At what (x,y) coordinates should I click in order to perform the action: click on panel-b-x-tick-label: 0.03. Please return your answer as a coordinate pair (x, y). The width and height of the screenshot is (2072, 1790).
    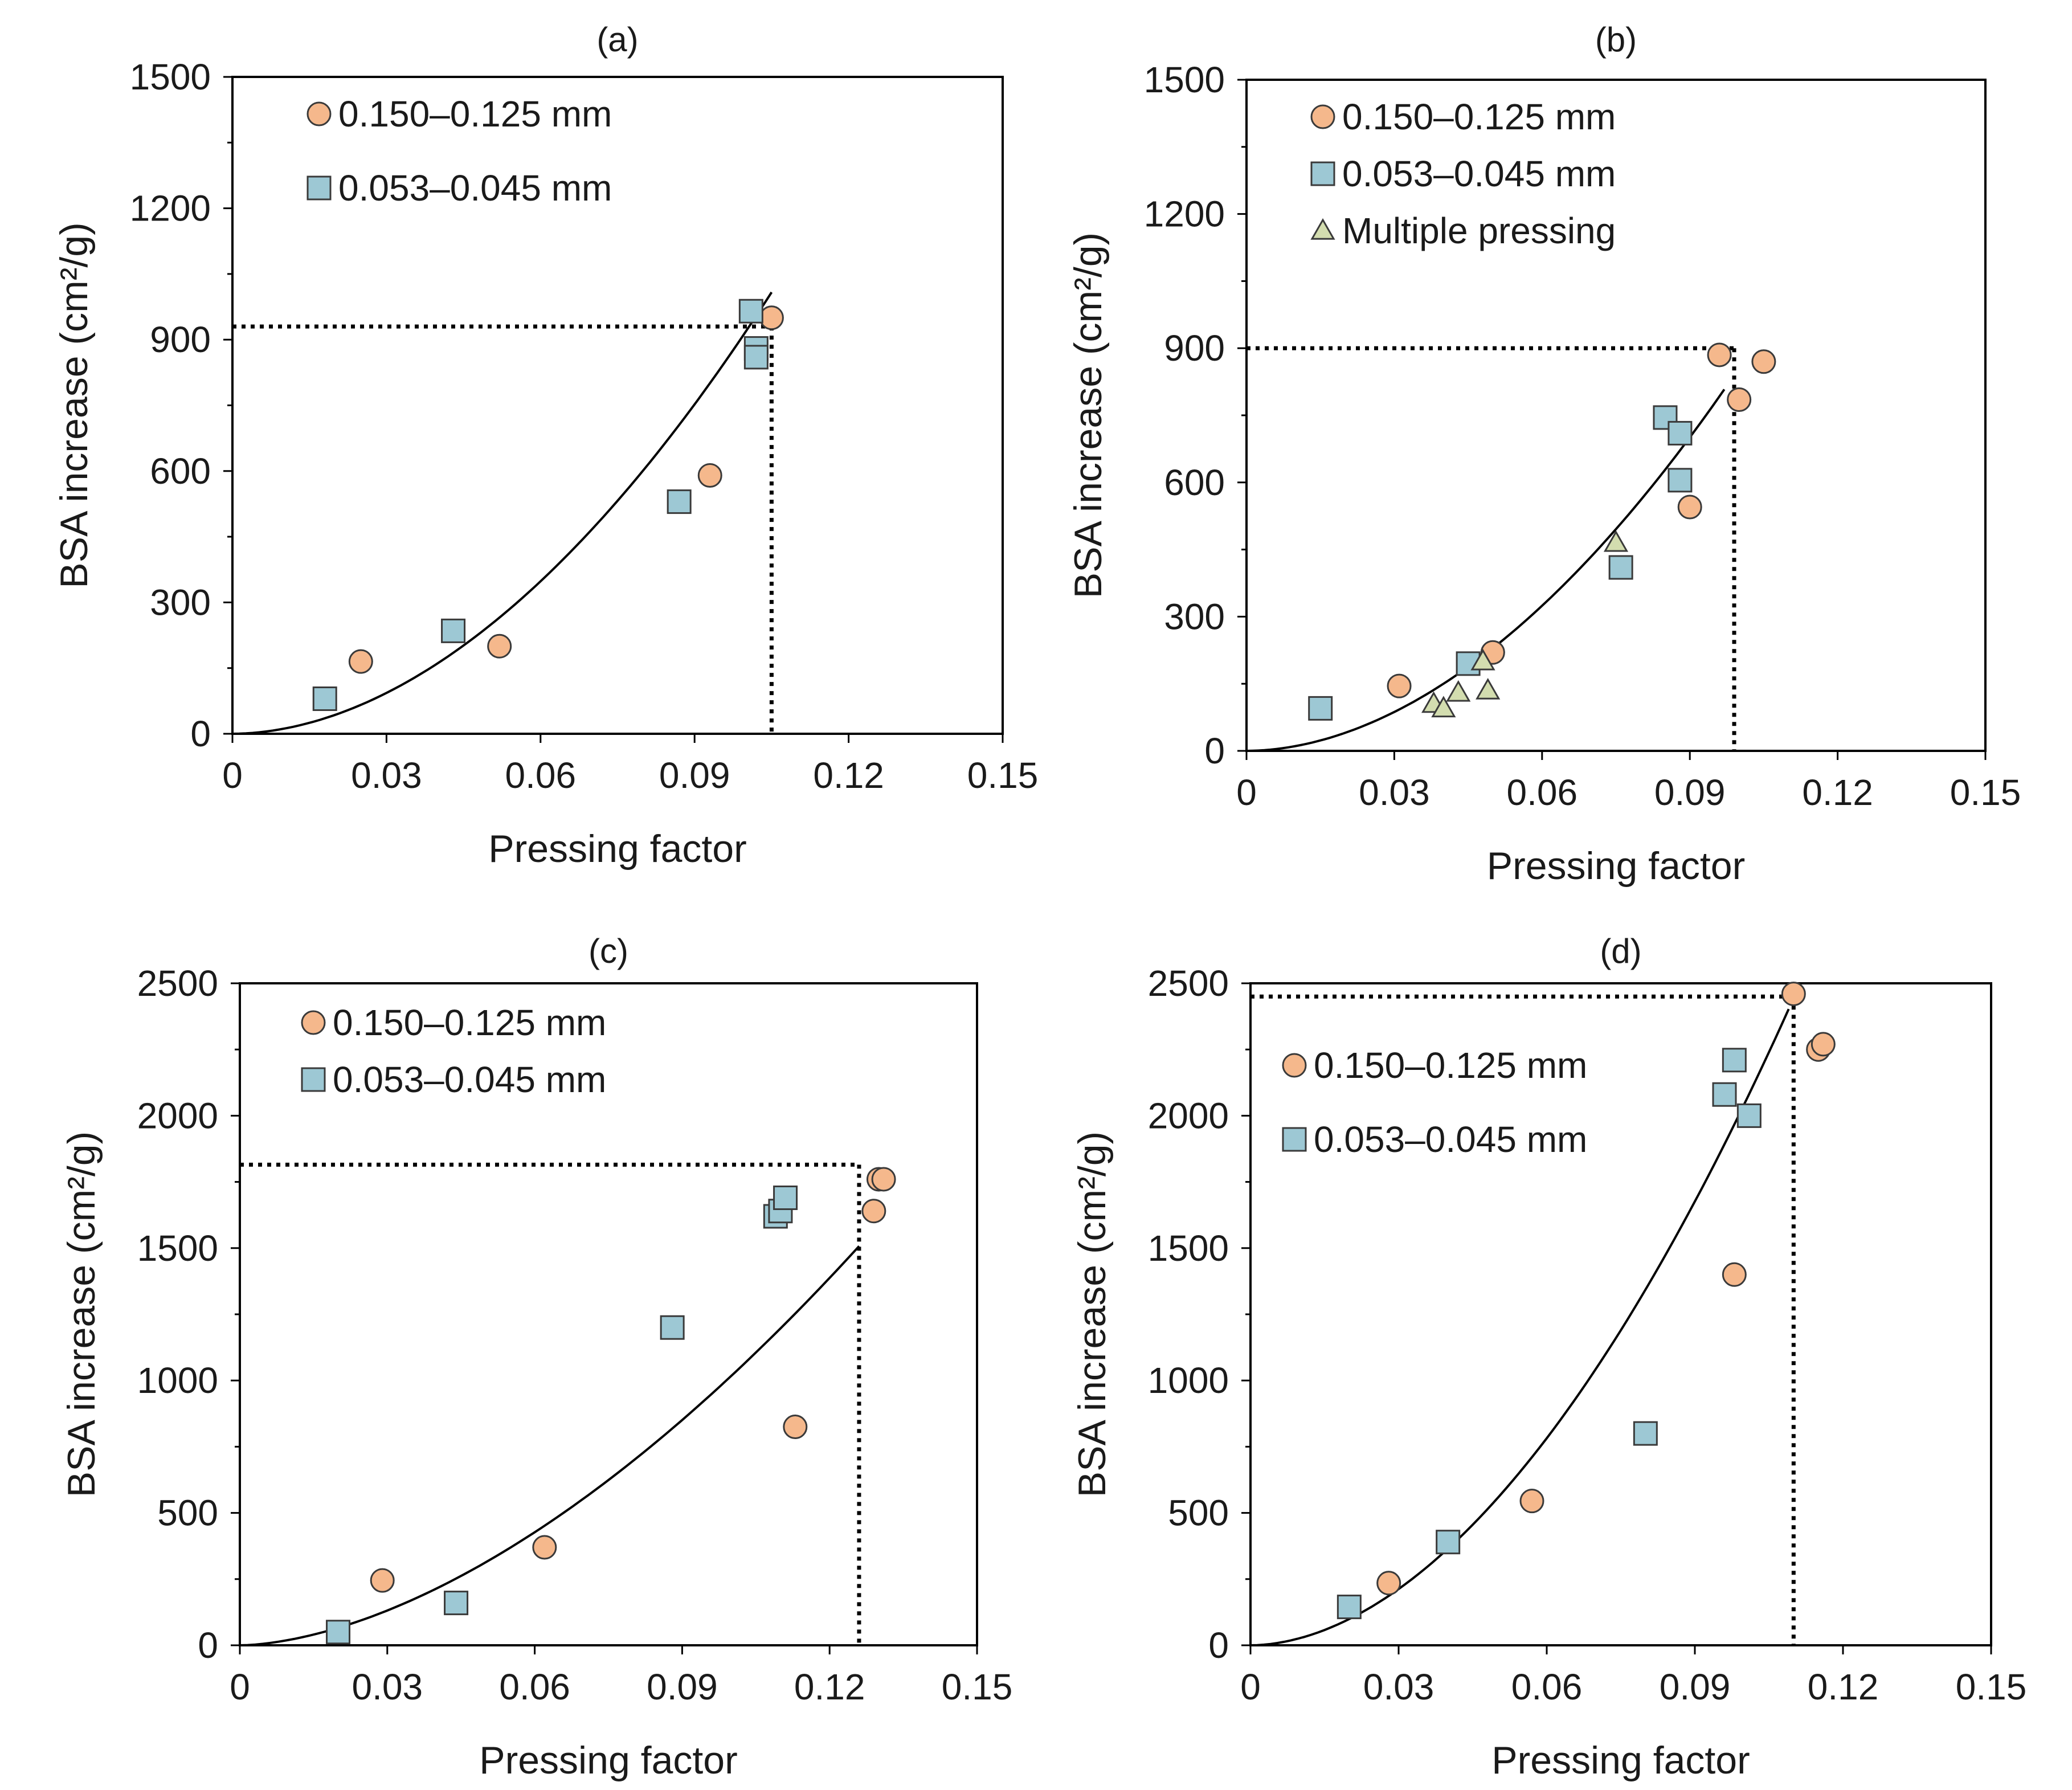
    Looking at the image, I should click on (1395, 793).